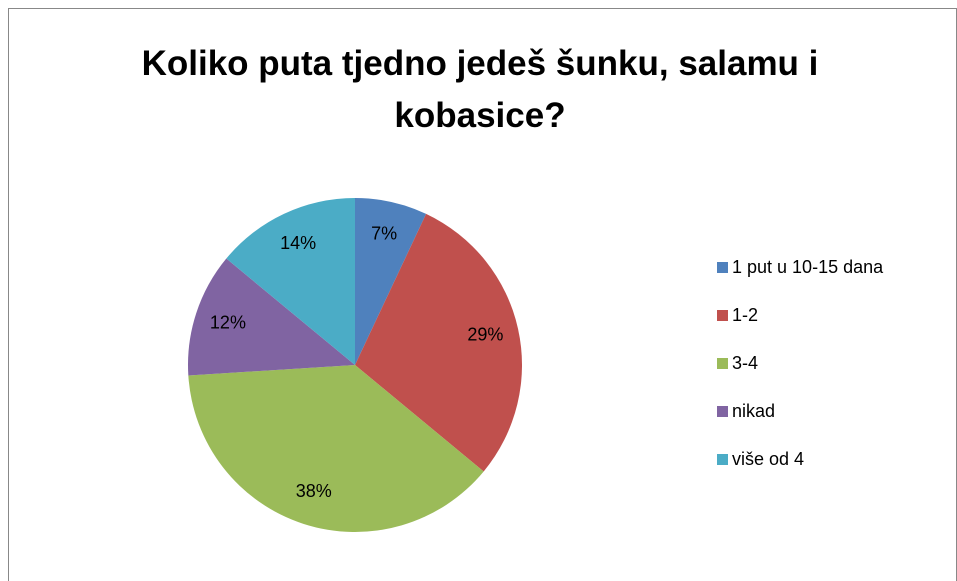 The height and width of the screenshot is (581, 957). What do you see at coordinates (298, 243) in the screenshot?
I see `data-label: 14%` at bounding box center [298, 243].